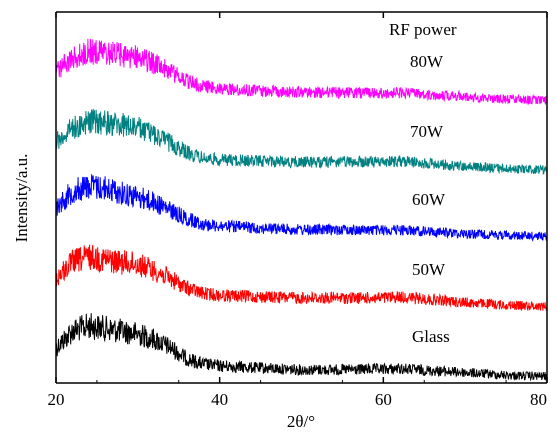 This screenshot has height=434, width=557. I want to click on series-labels: Glass 50W 60W 70W 80W, so click(430, 199).